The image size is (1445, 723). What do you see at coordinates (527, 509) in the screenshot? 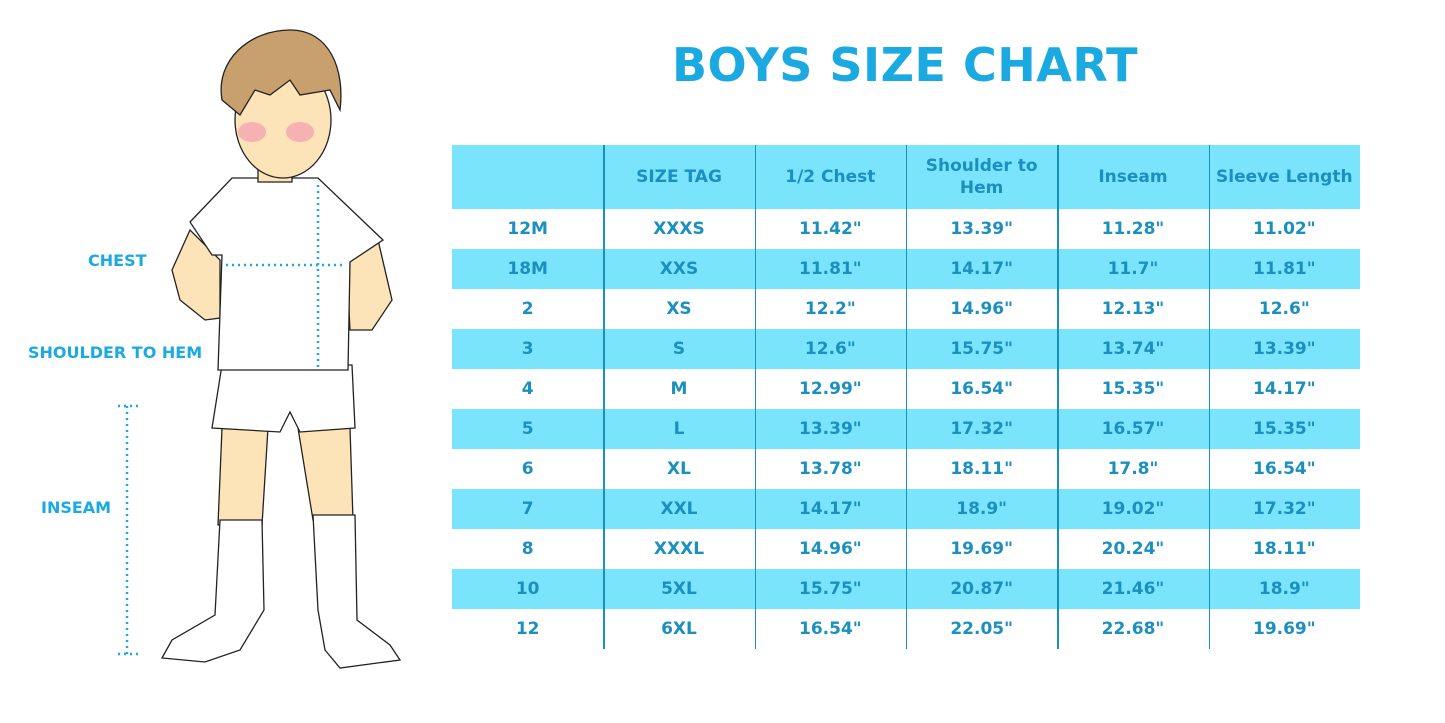
I see `table-cell: 7` at bounding box center [527, 509].